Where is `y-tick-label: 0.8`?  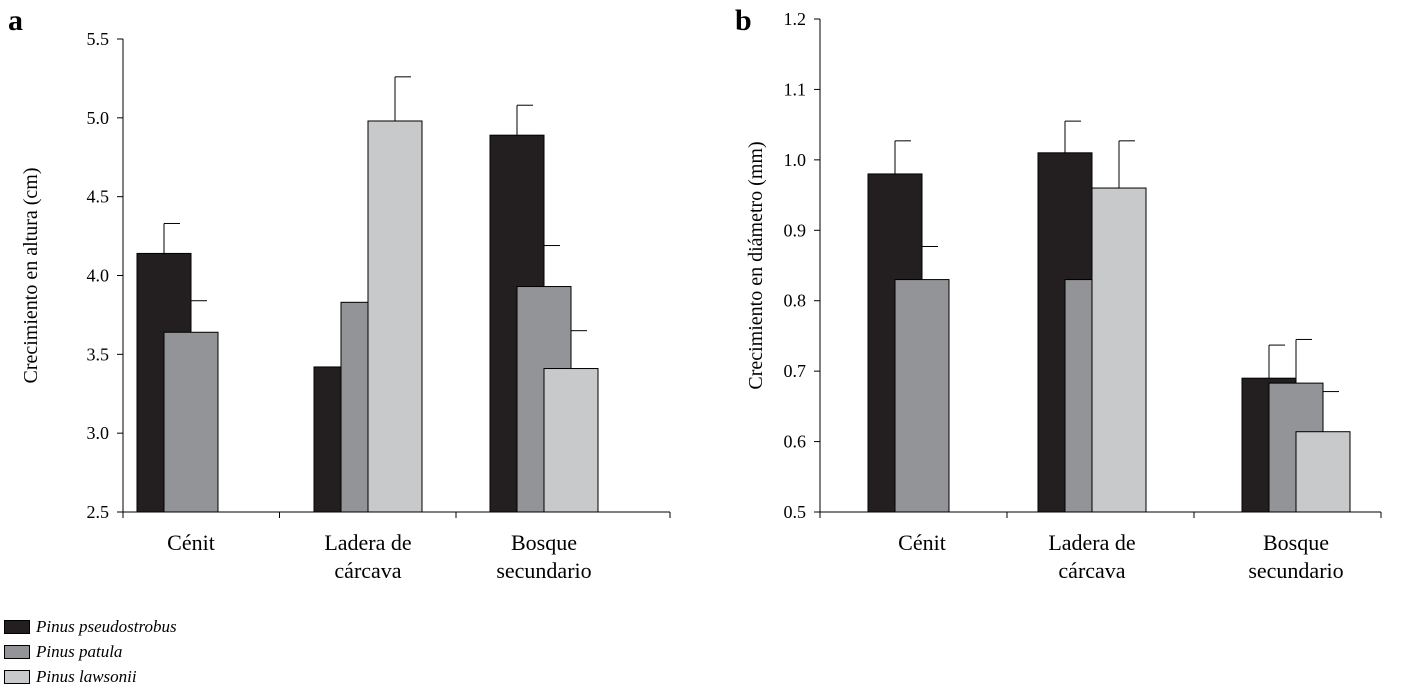 y-tick-label: 0.8 is located at coordinates (795, 301).